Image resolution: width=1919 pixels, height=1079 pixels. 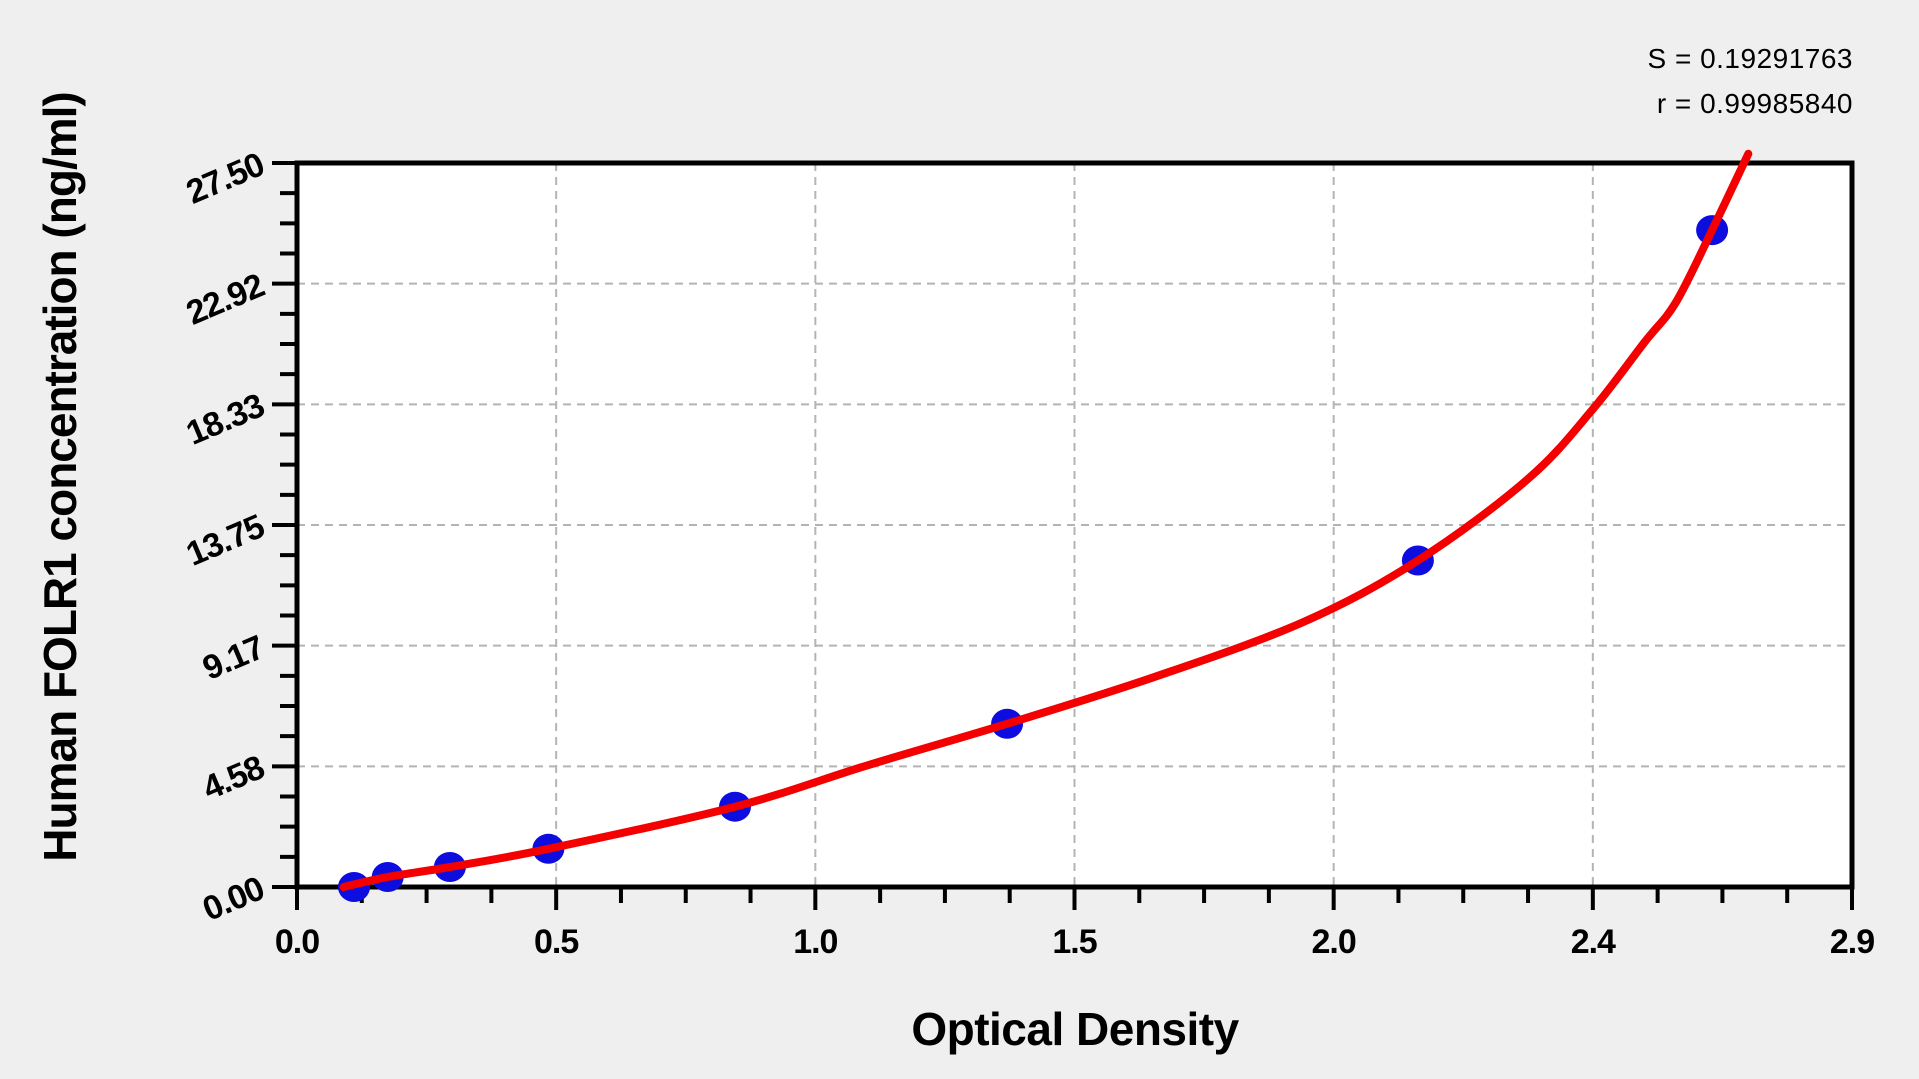 I want to click on fit-statistics: S = 0.19291763 r = 0.99985840, so click(x=1750, y=81).